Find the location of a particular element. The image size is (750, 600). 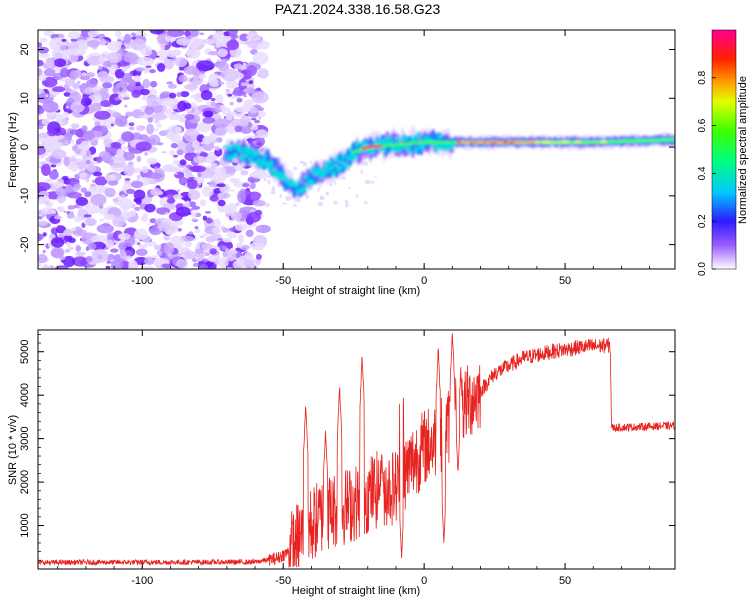

colorbar-ticks: 0.0 0.2 0.4 0.6 0.8 is located at coordinates (706, 173).